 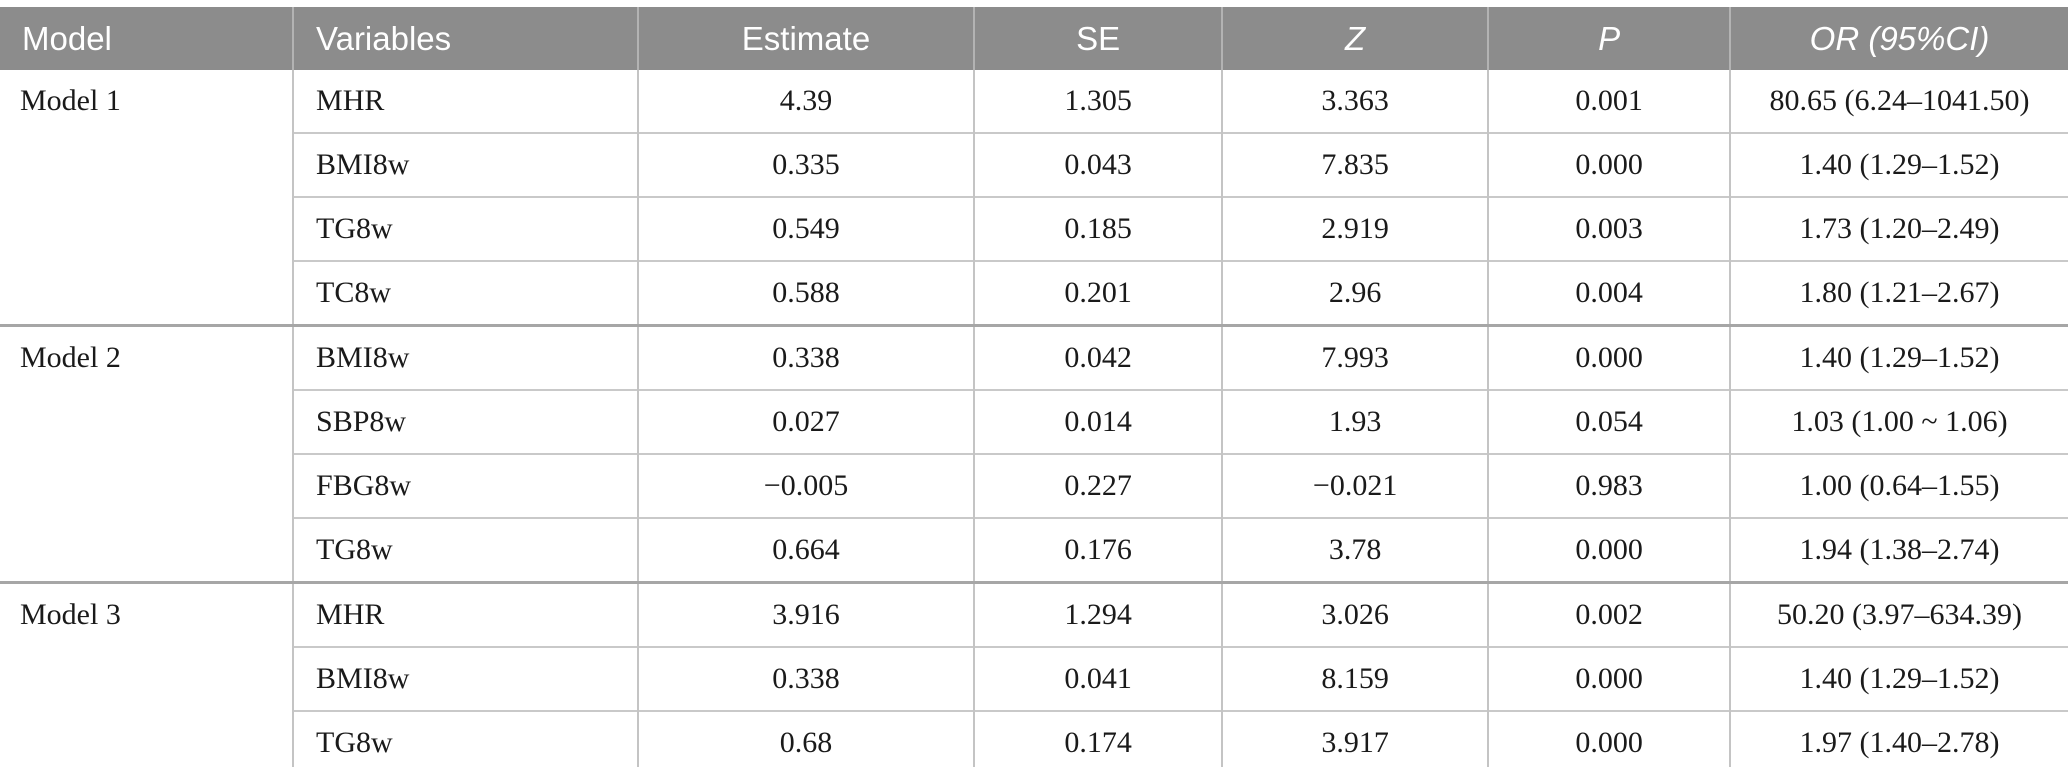 What do you see at coordinates (1898, 738) in the screenshot?
I see `cell-or-ci: 1.97 (1.40–2.78)` at bounding box center [1898, 738].